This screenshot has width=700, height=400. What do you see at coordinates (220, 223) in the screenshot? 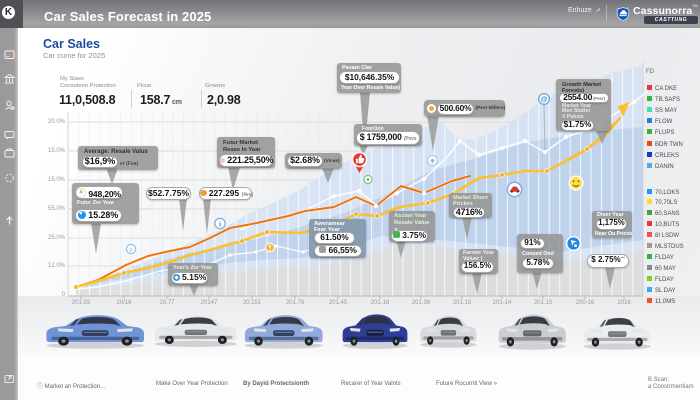
I see `svg-text: i` at bounding box center [220, 223].